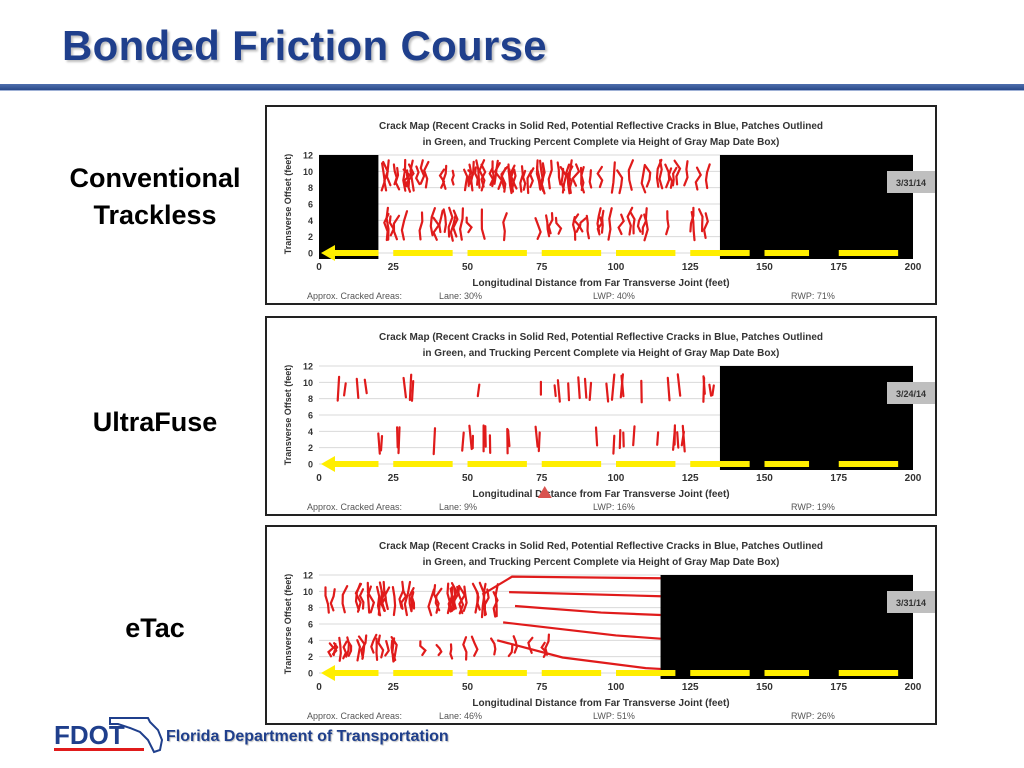 Image resolution: width=1024 pixels, height=768 pixels. Describe the element at coordinates (304, 45) in the screenshot. I see `slide-title: Bonded Friction Course` at that location.